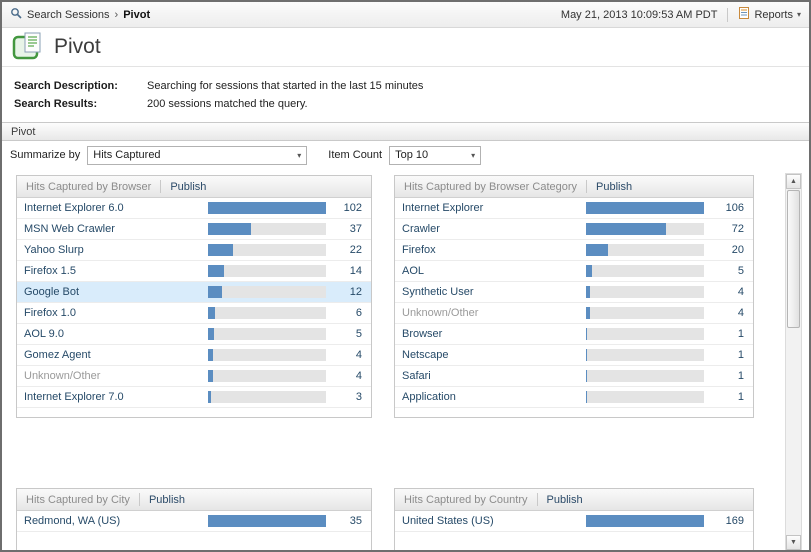  What do you see at coordinates (793, 542) in the screenshot?
I see `scroll-down-button: ▼` at bounding box center [793, 542].